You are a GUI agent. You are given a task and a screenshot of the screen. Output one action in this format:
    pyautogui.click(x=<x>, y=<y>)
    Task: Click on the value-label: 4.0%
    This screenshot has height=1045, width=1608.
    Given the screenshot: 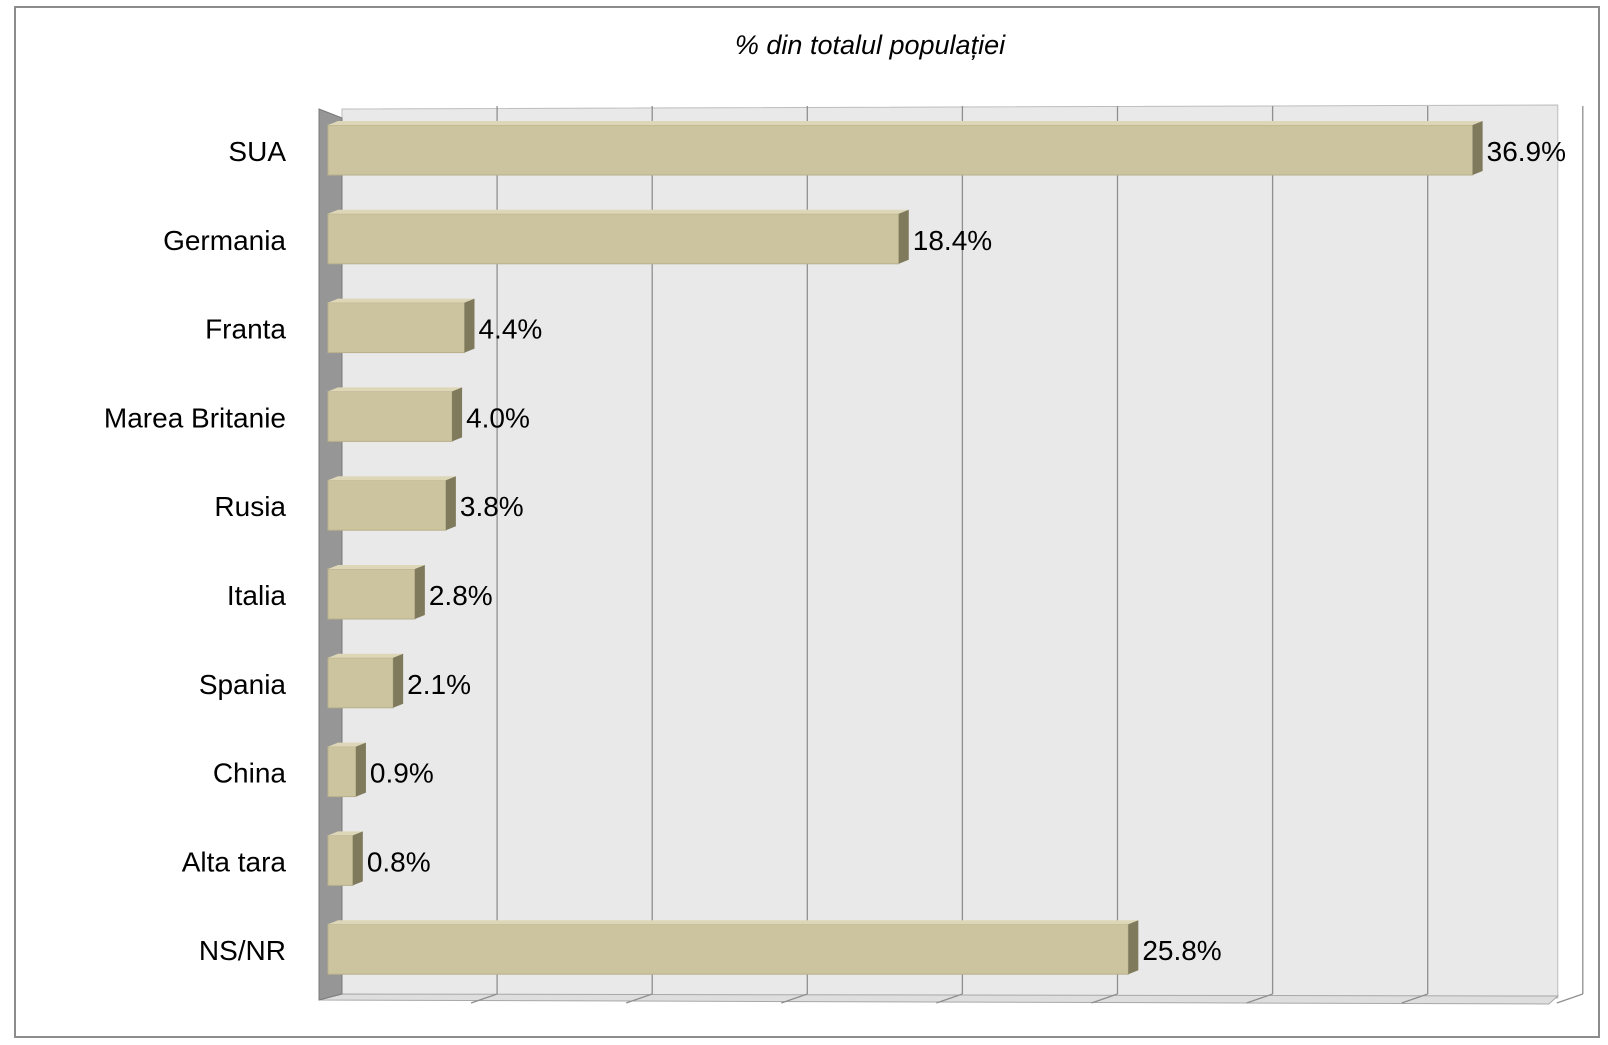 What is the action you would take?
    pyautogui.click(x=498, y=417)
    